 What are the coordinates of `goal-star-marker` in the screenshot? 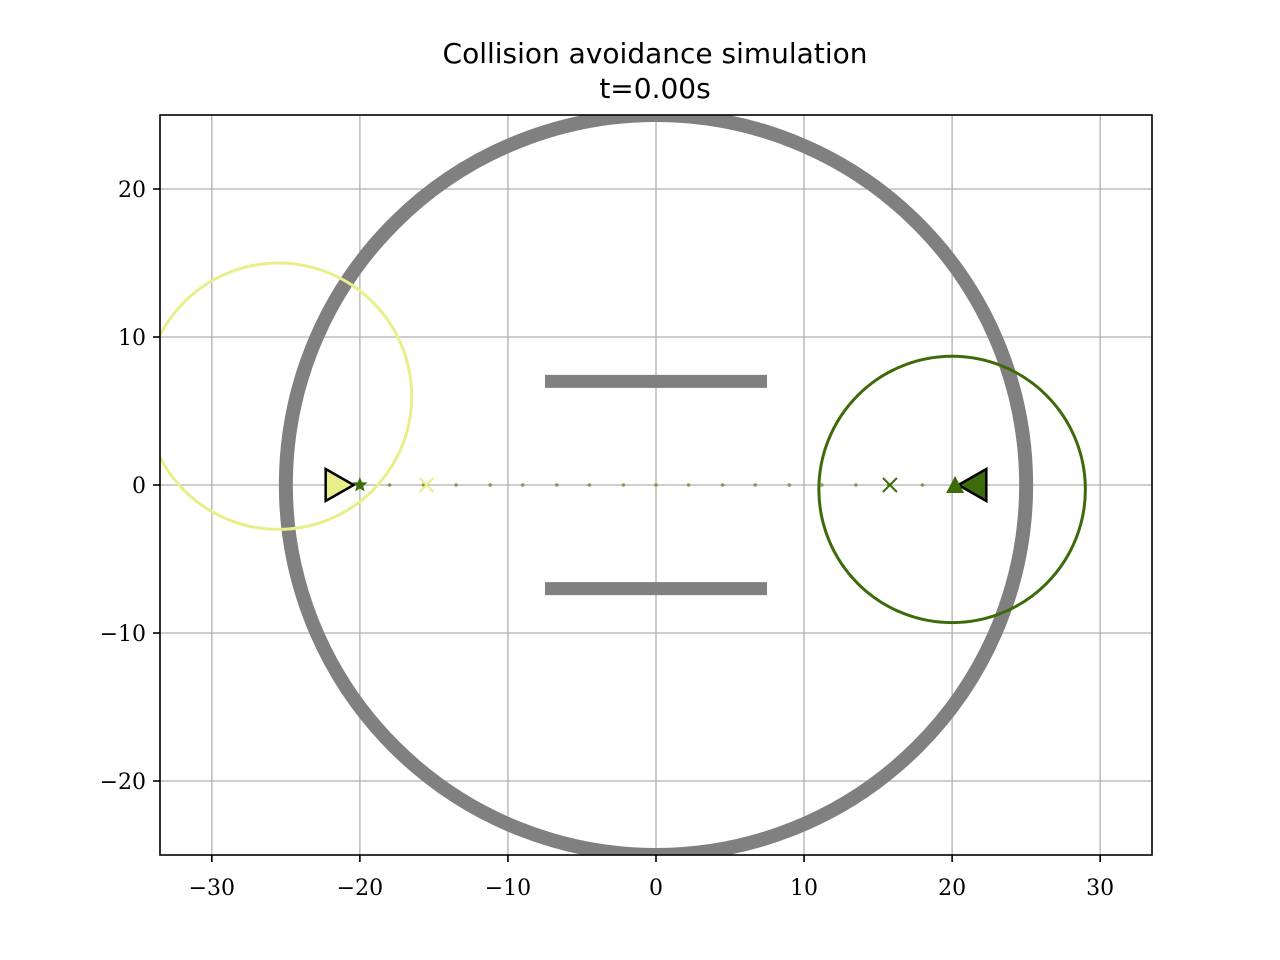 It's located at (360, 484).